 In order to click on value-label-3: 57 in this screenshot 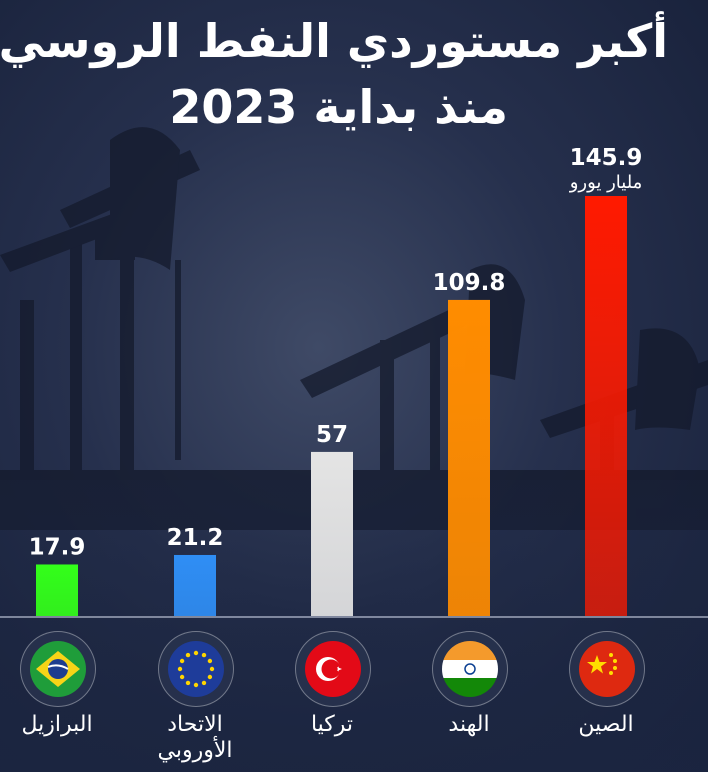, I will do `click(332, 435)`.